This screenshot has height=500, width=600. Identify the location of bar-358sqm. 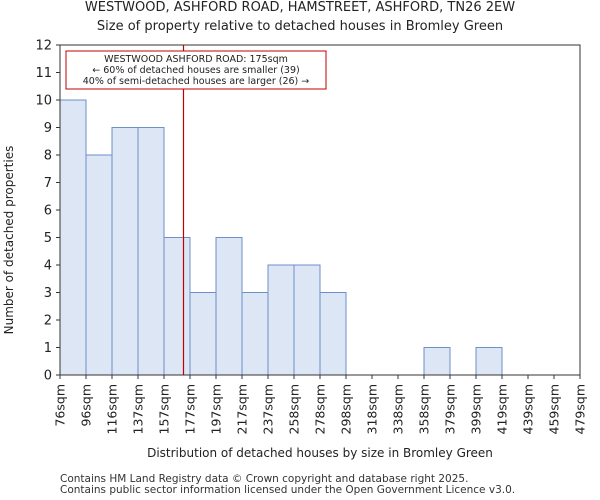
(437, 361).